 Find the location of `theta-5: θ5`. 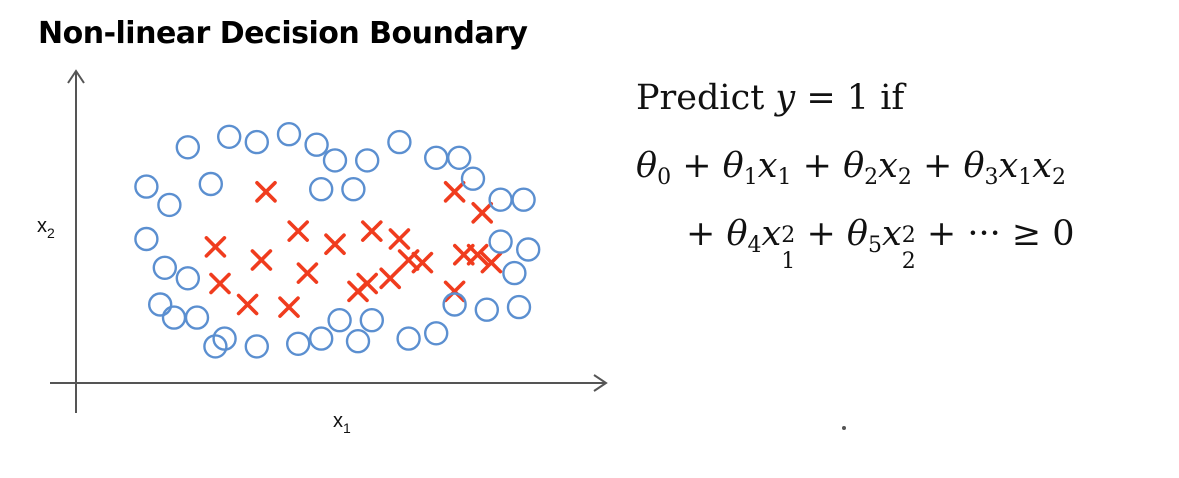

theta-5: θ5 is located at coordinates (864, 236).